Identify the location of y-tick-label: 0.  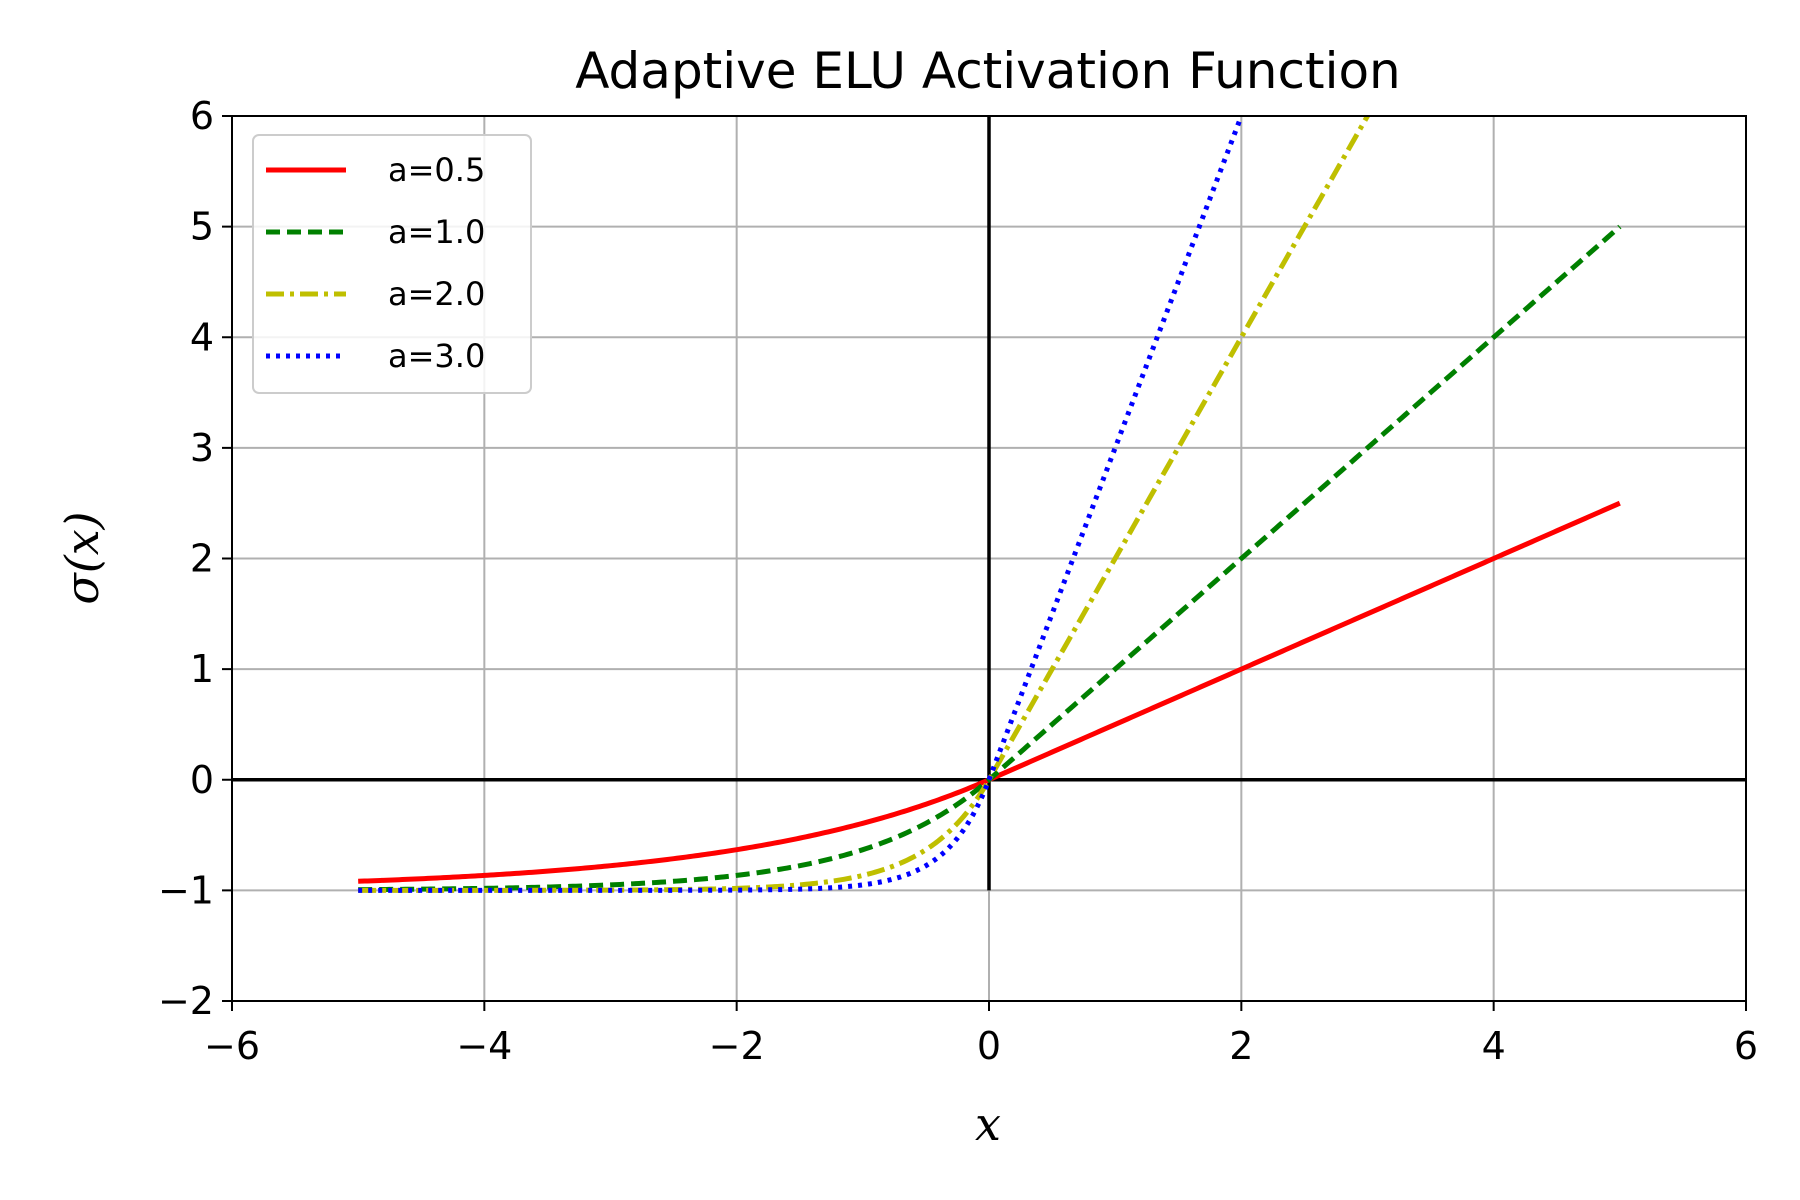
(202, 780).